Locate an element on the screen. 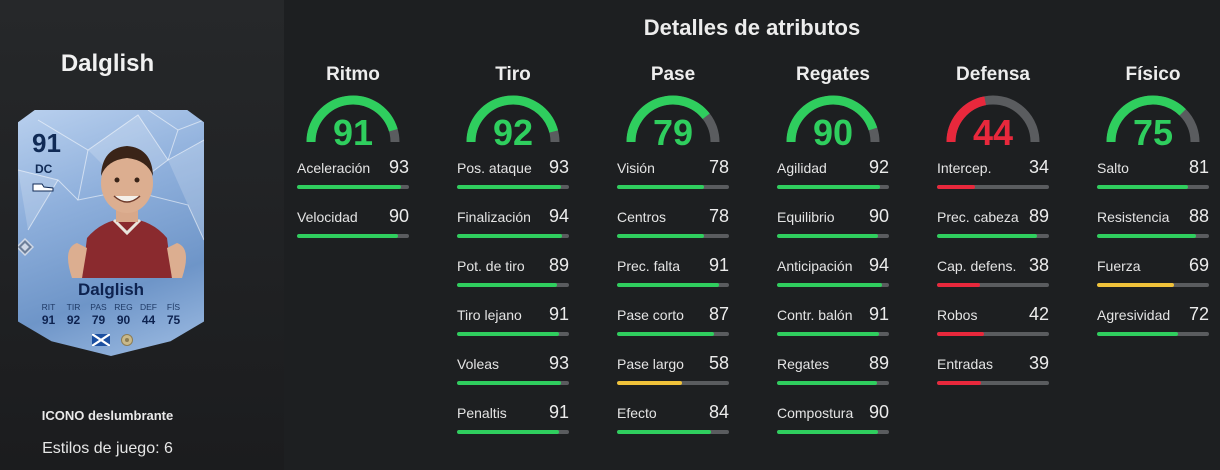  stat-name: Voleas is located at coordinates (478, 364).